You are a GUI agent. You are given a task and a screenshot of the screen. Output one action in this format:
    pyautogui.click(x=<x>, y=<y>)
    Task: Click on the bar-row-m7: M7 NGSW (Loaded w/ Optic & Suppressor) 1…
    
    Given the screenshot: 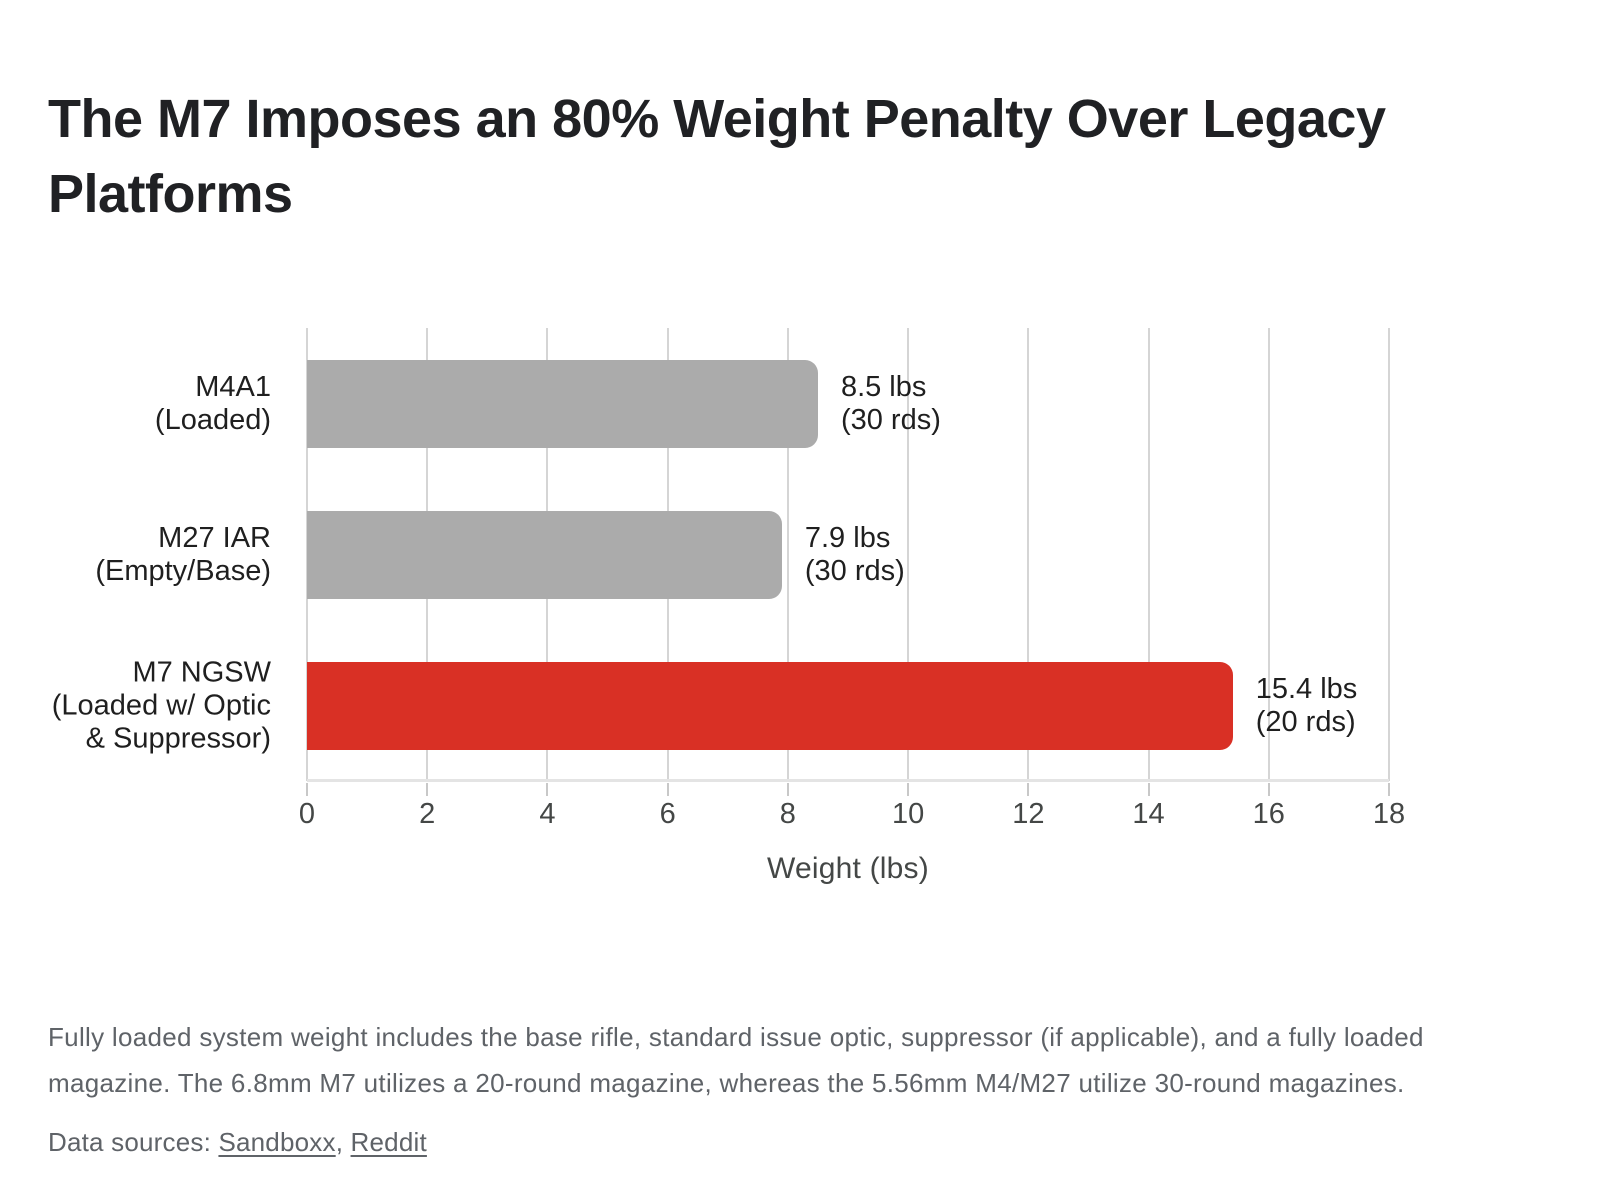 What is the action you would take?
    pyautogui.click(x=720, y=705)
    